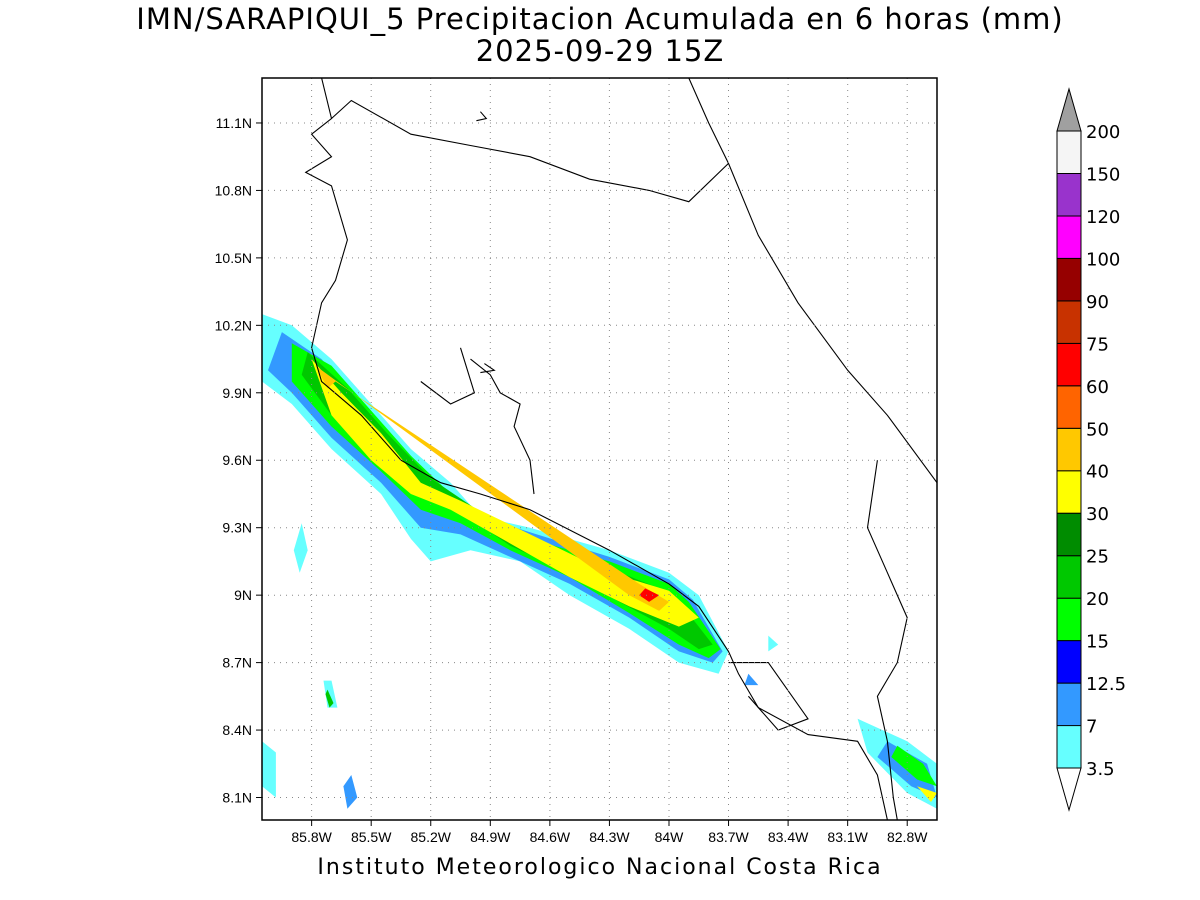 This screenshot has width=1200, height=900. I want to click on colorbar-level-label: 60, so click(1097, 387).